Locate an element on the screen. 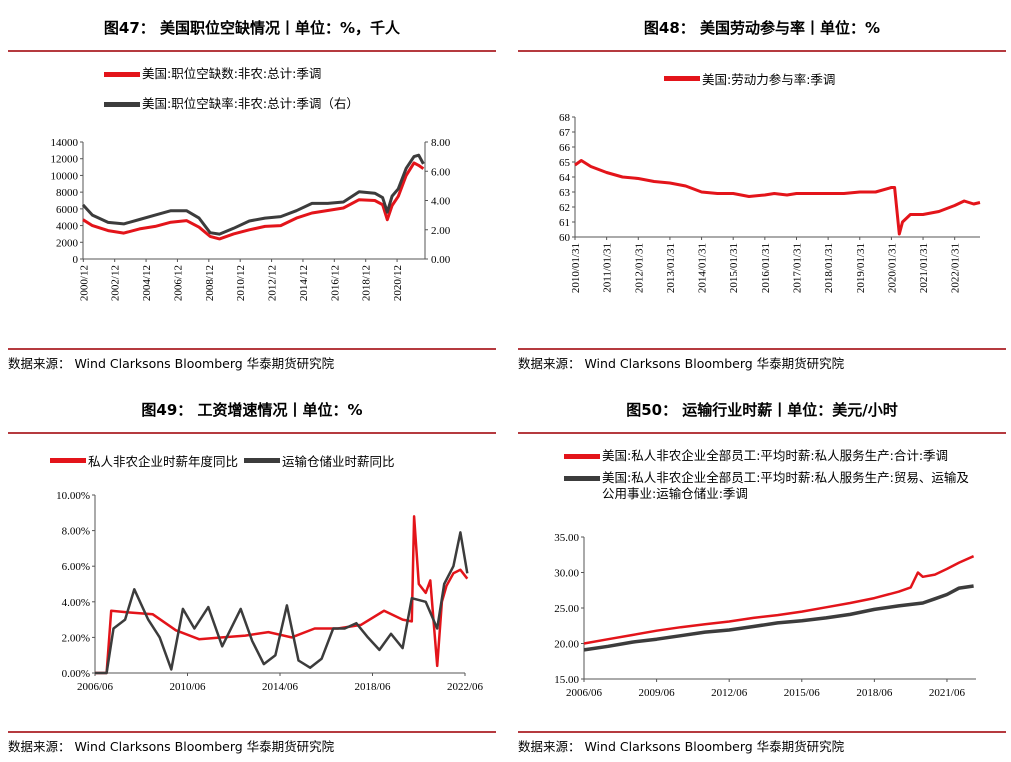  y-tick-label: 12000 is located at coordinates (65, 160).